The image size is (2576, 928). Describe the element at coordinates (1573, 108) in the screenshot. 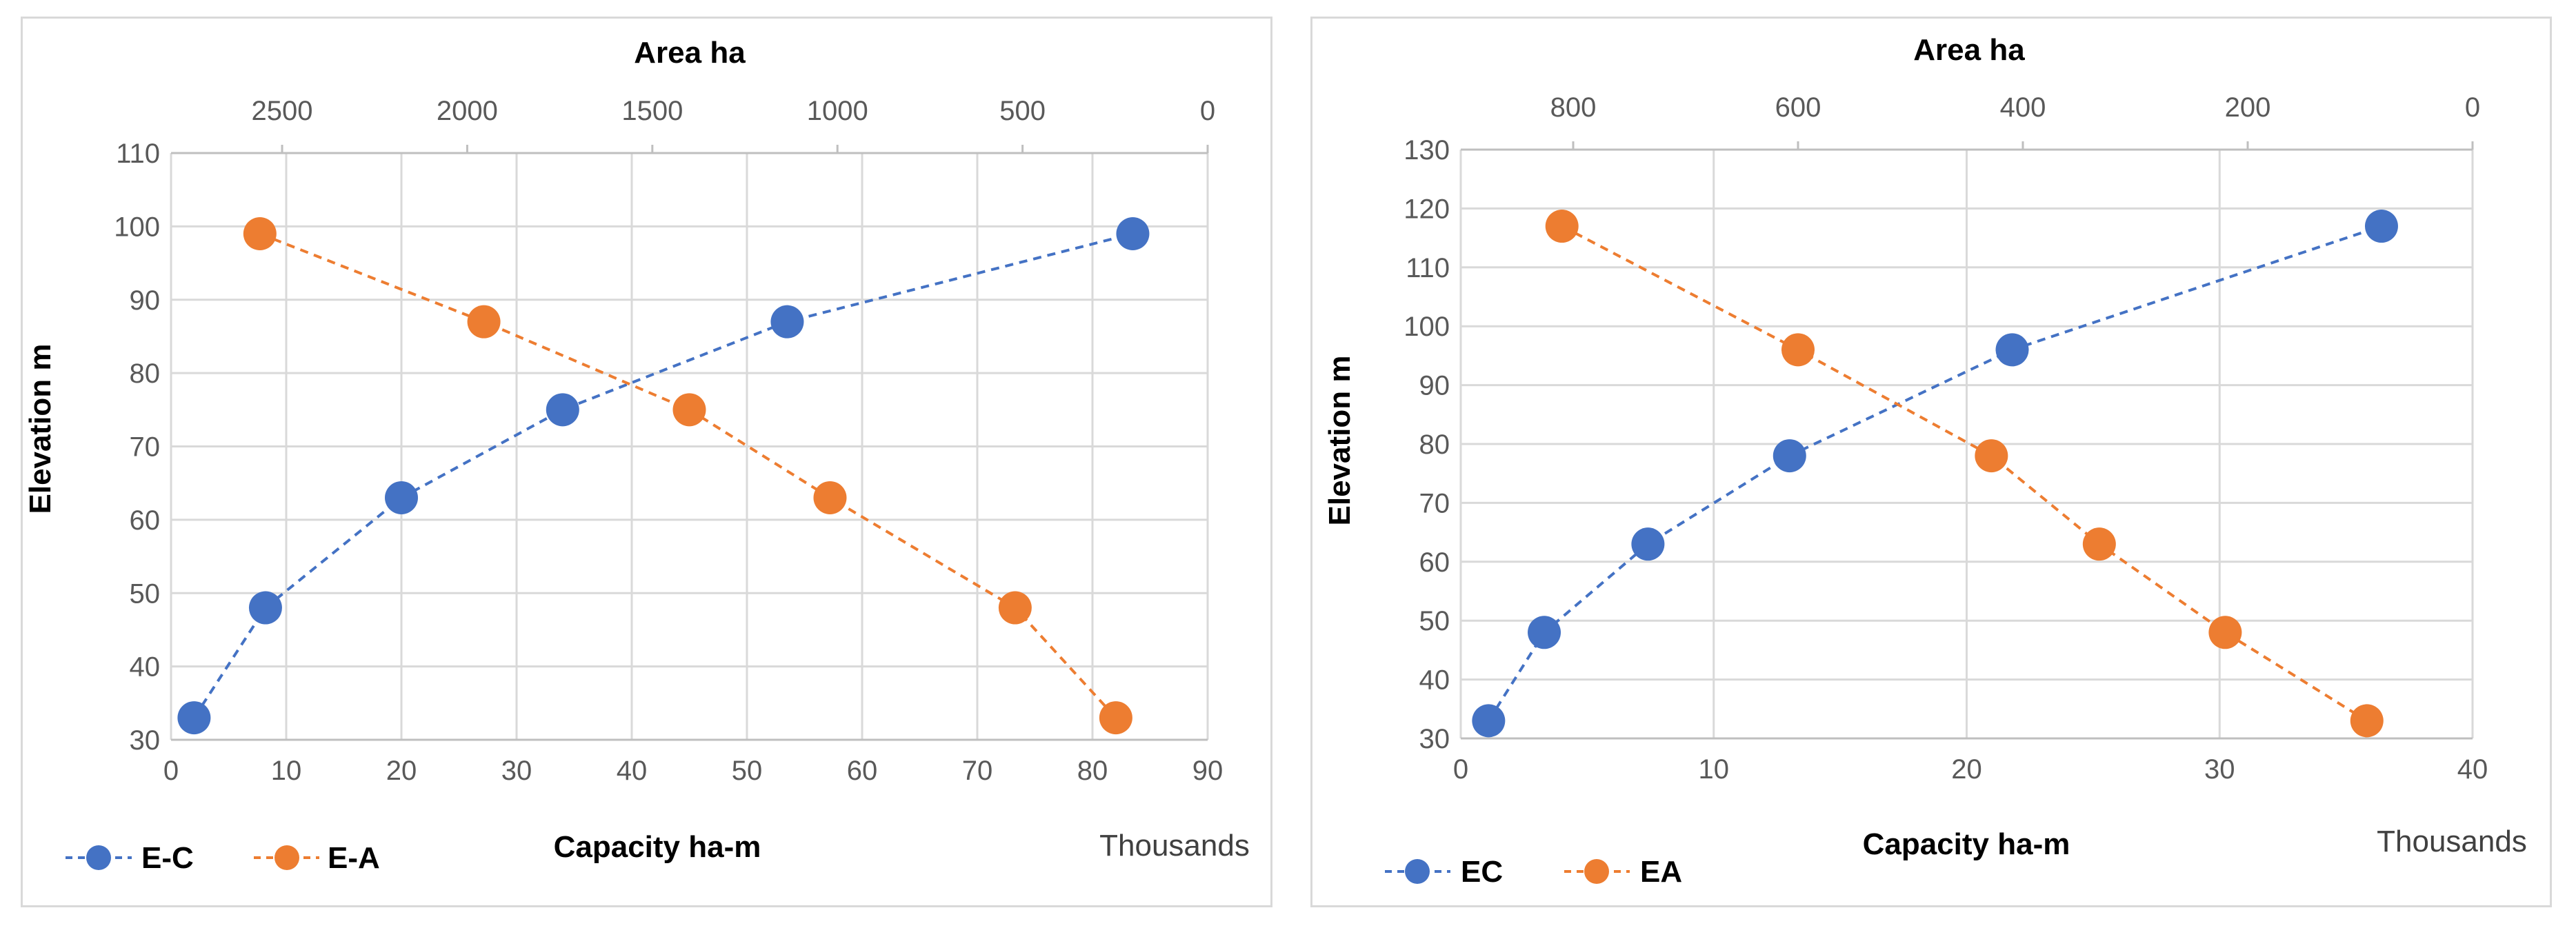

I see `top-tick-label: 800` at that location.